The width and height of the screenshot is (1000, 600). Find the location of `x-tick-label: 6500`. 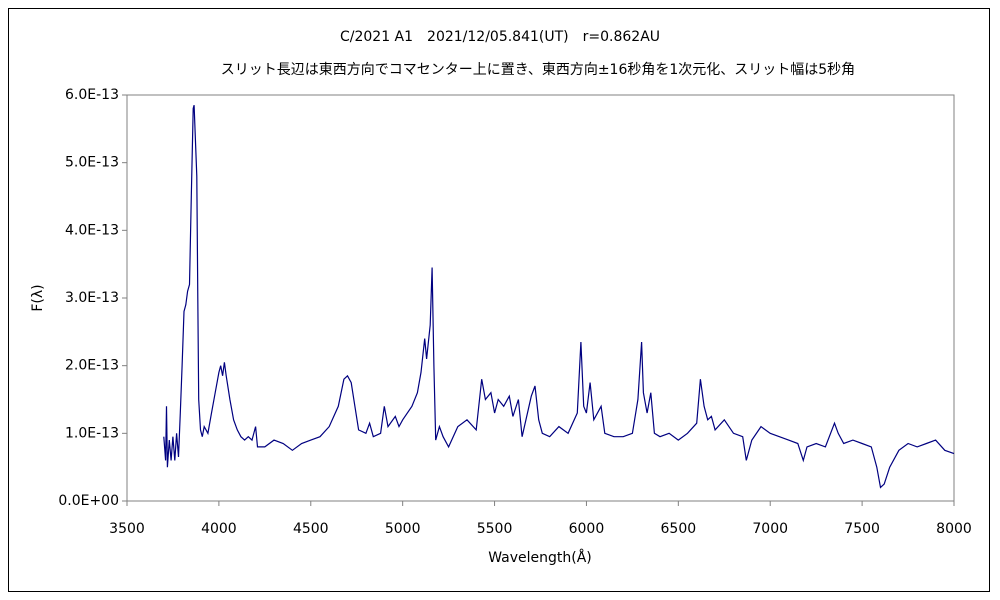

x-tick-label: 6500 is located at coordinates (679, 529).